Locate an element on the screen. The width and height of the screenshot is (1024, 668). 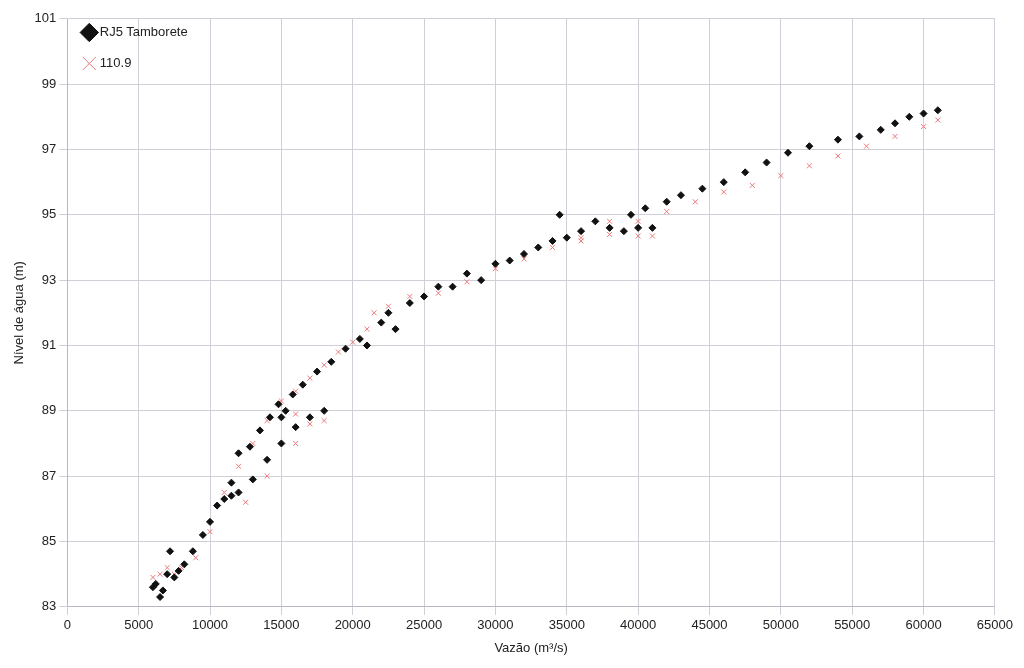
x-tick-label: 65000 is located at coordinates (994, 625).